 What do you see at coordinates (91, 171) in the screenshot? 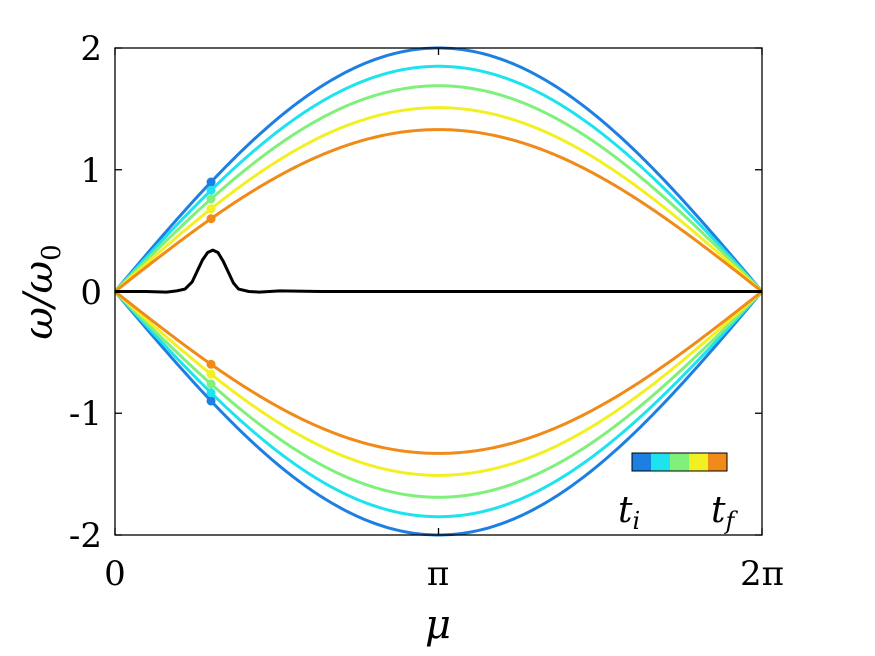
I see `y-tick-label-1: 1` at bounding box center [91, 171].